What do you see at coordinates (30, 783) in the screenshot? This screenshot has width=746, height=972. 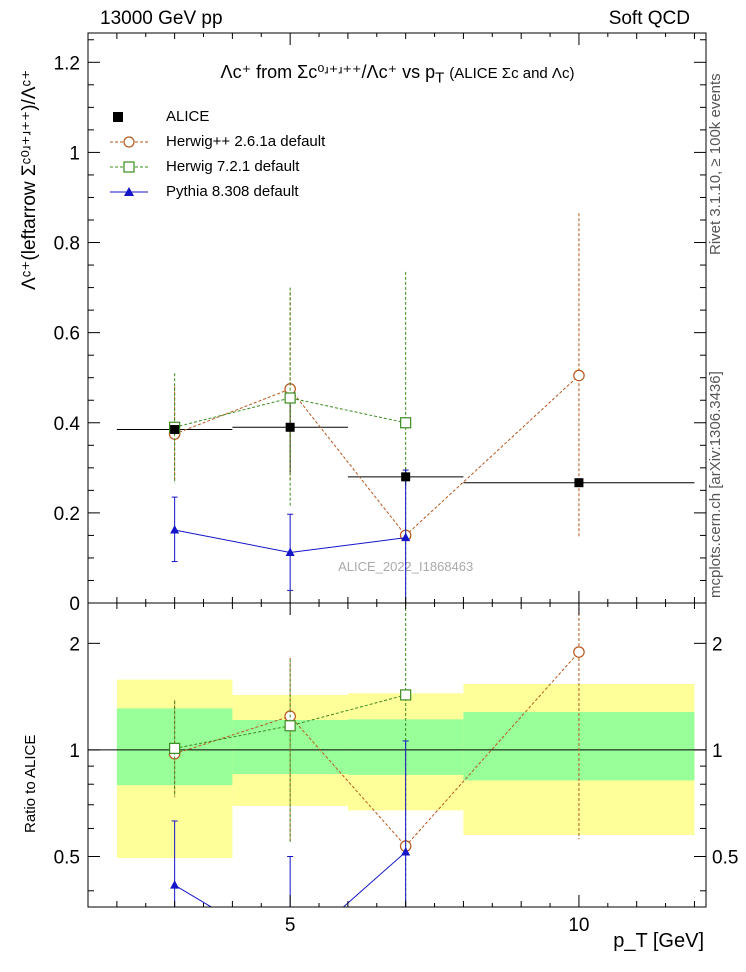 I see `ratio-y-axis-label: Ratio to ALICE` at bounding box center [30, 783].